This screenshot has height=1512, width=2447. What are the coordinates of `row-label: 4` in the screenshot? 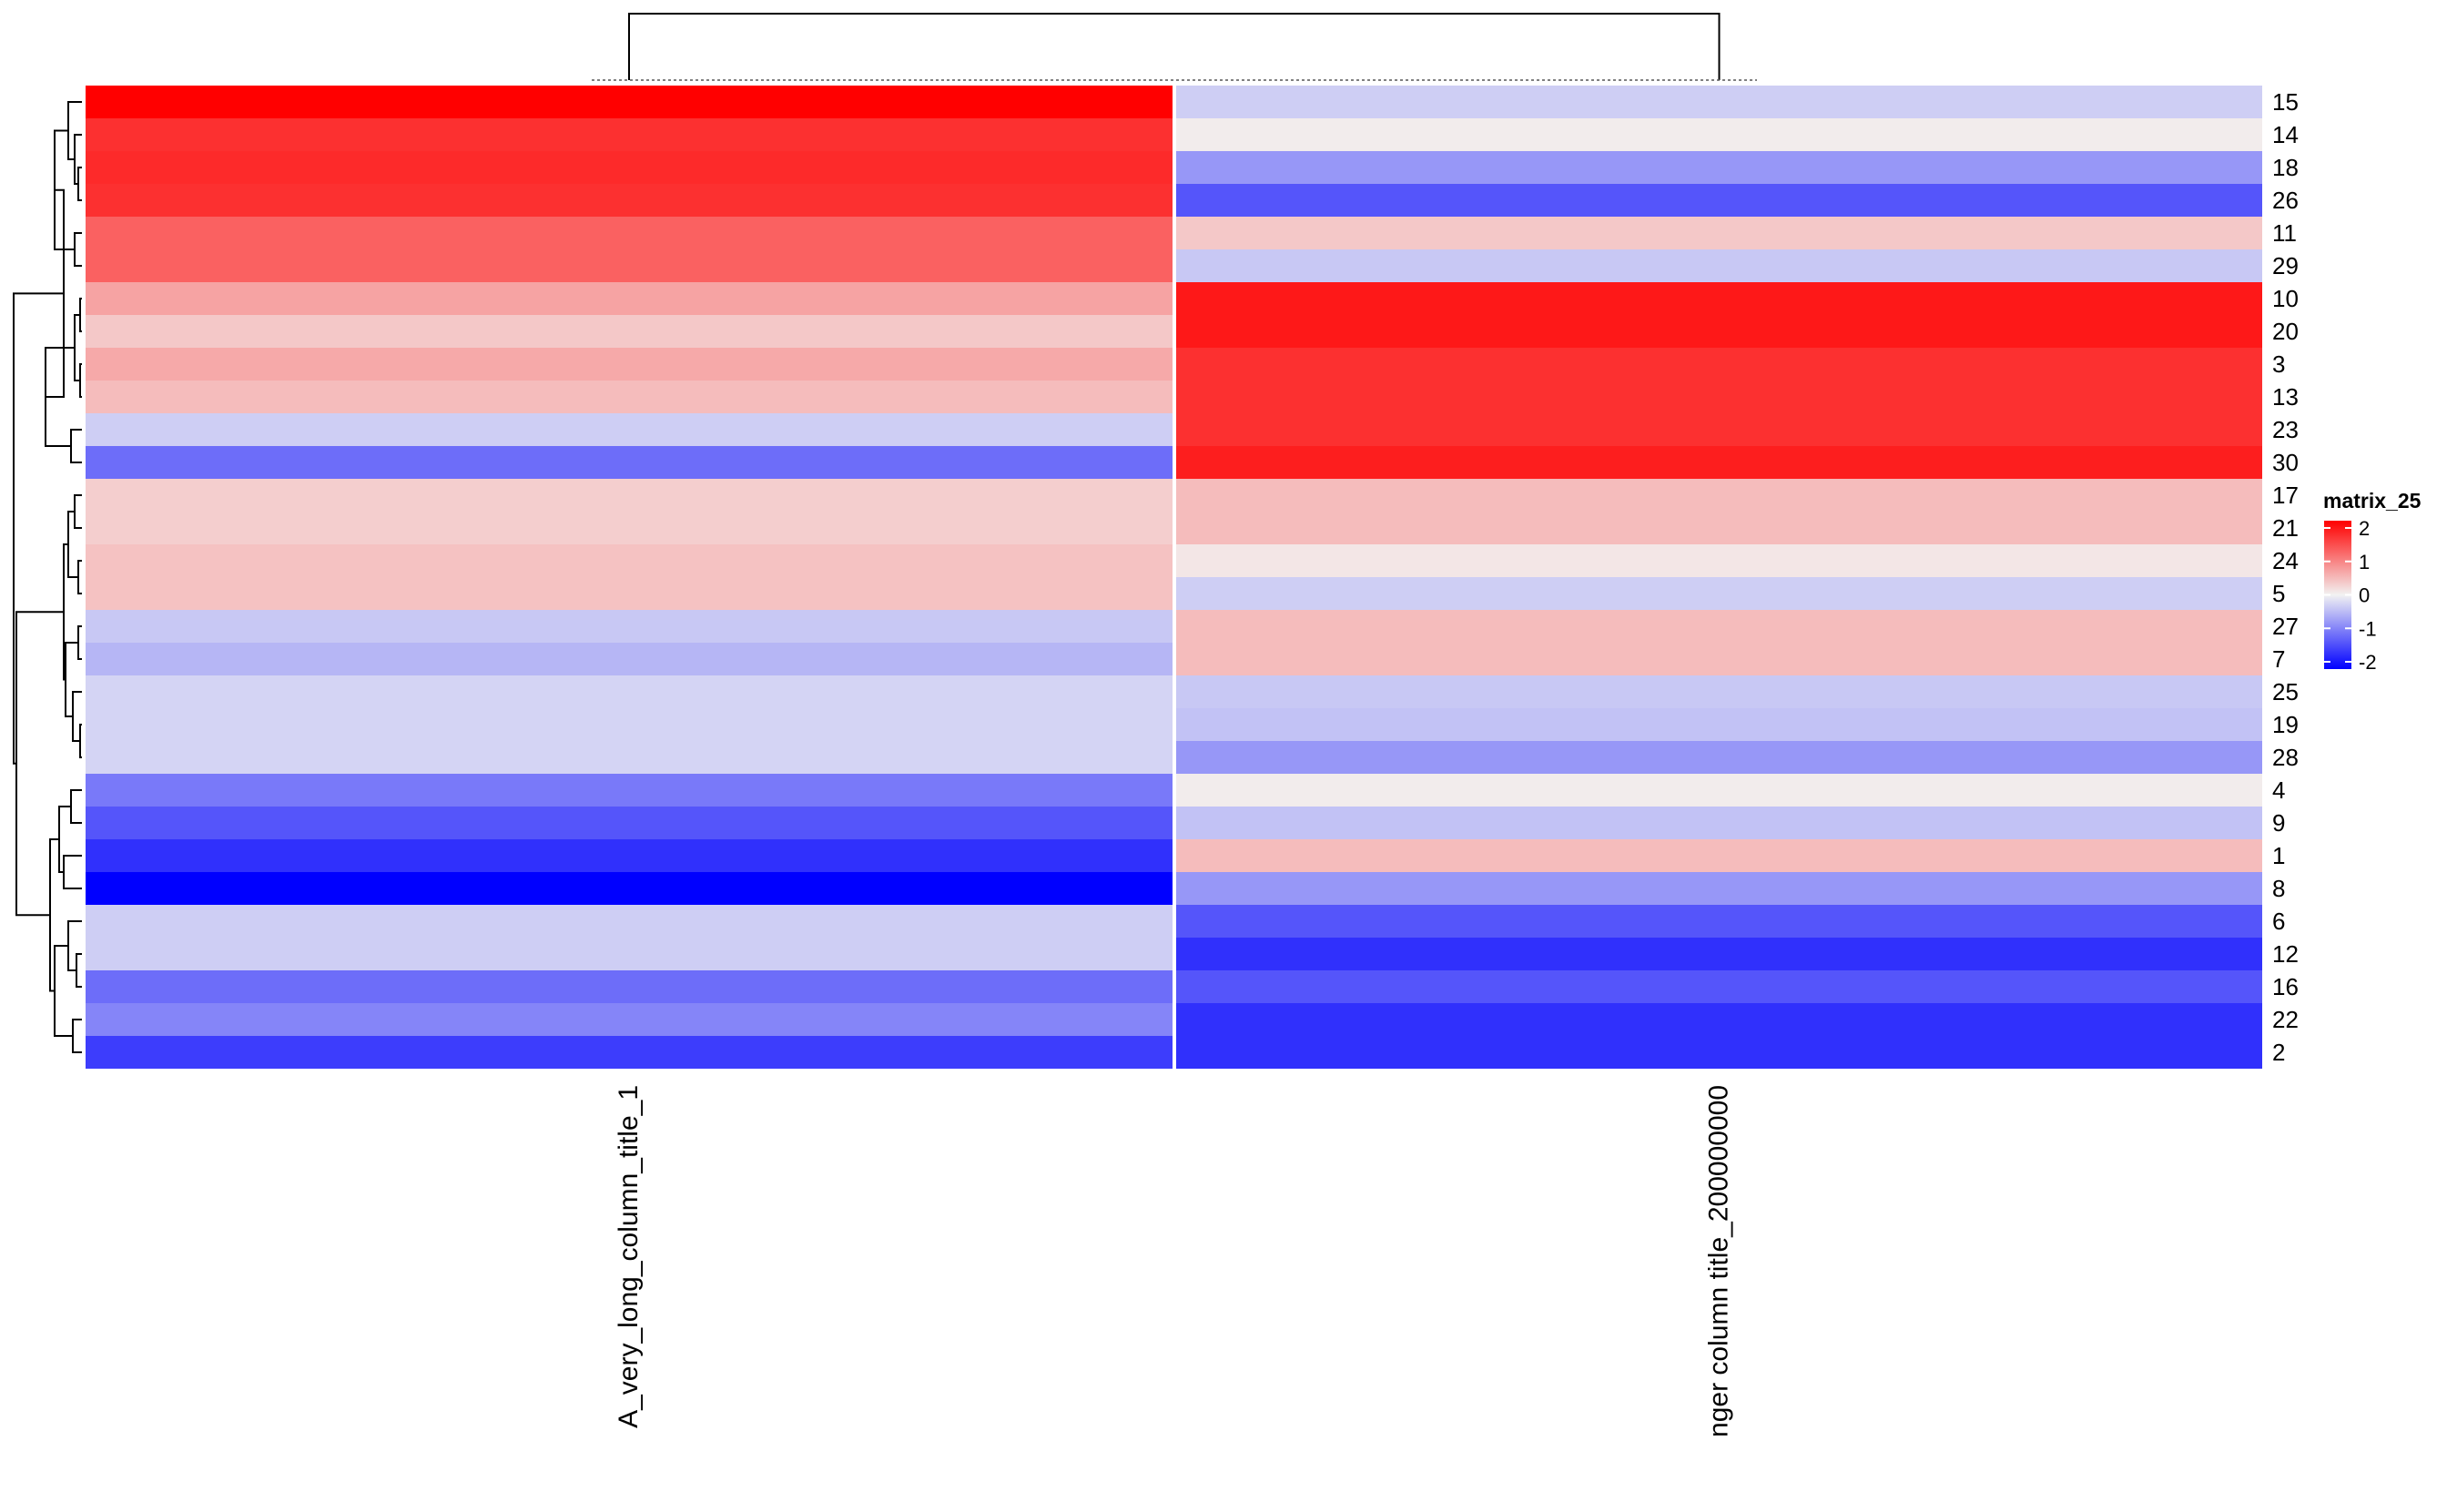 It's located at (2278, 790).